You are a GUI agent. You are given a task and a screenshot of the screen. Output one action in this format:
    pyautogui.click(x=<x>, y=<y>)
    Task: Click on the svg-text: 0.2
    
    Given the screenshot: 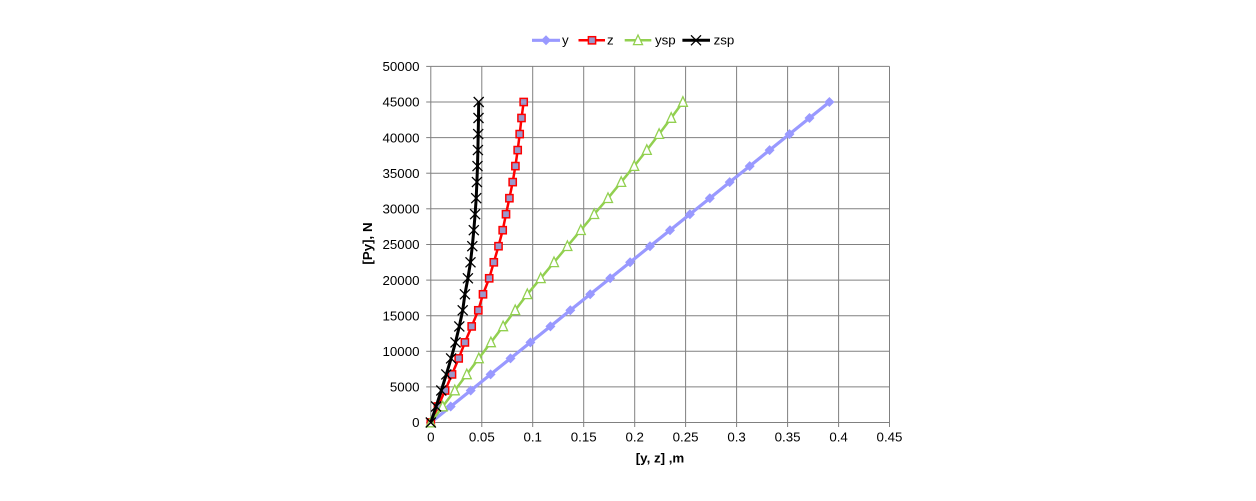 What is the action you would take?
    pyautogui.click(x=634, y=437)
    